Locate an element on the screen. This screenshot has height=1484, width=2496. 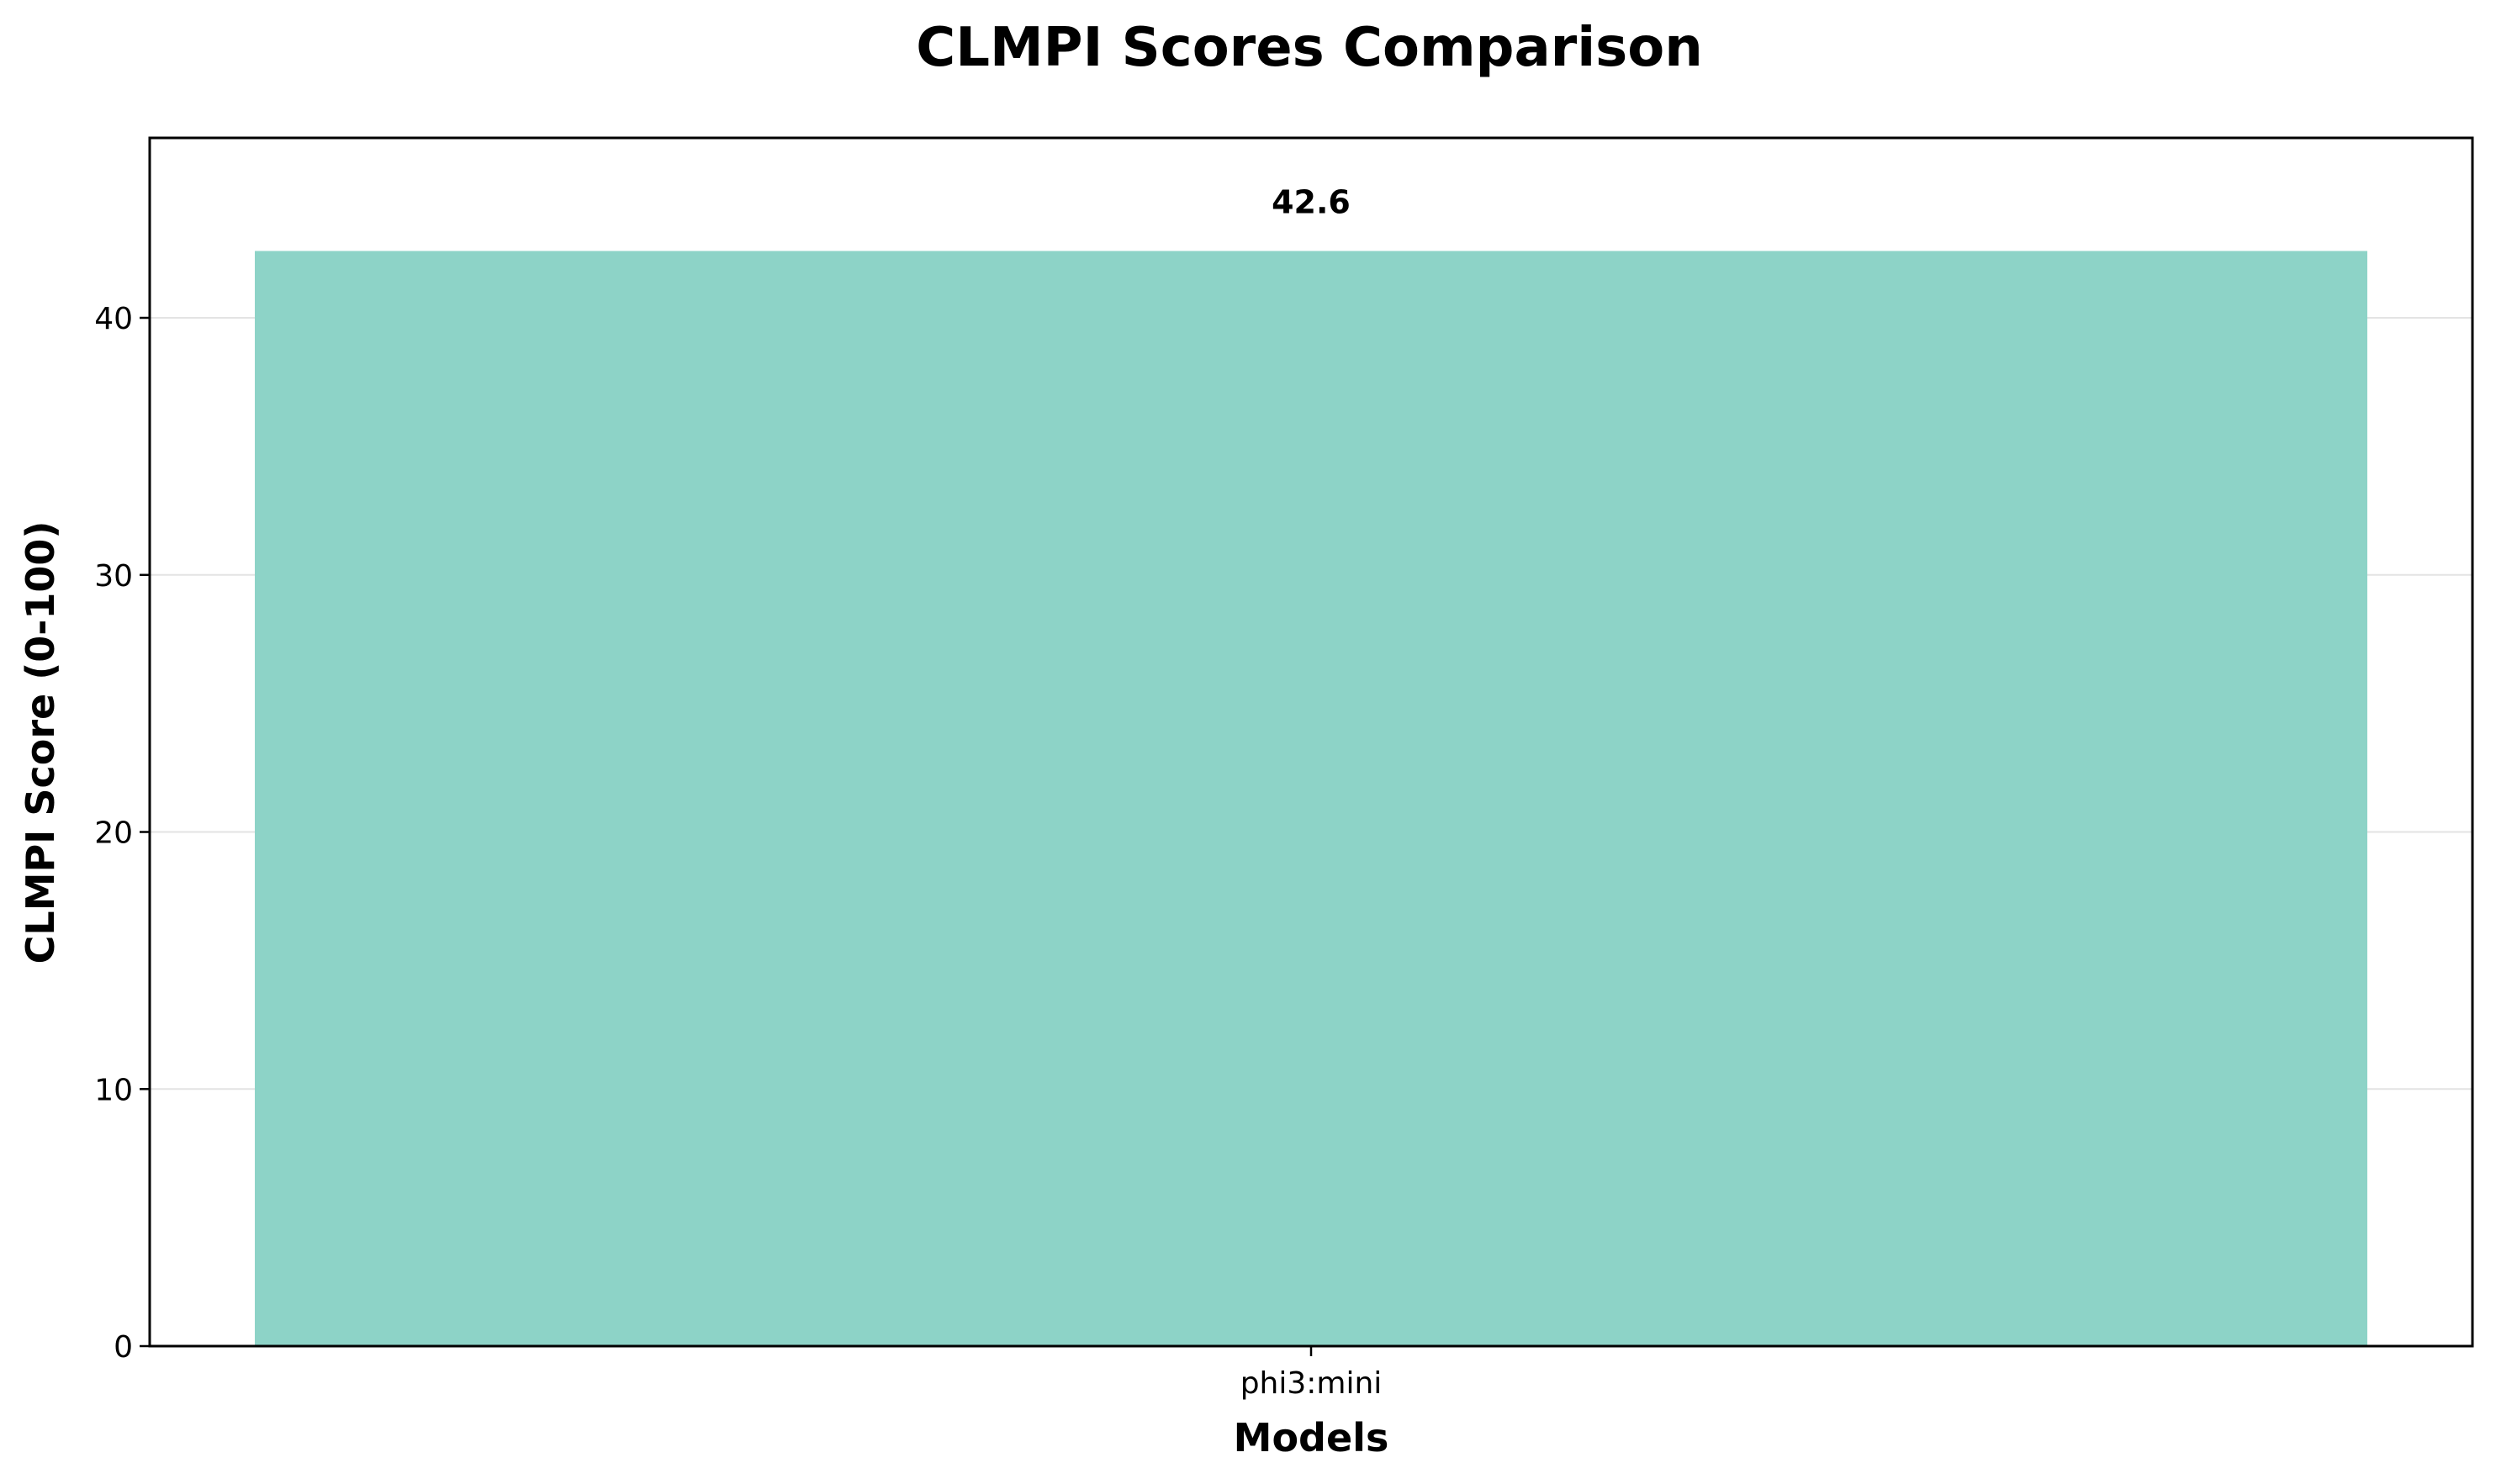
x-axis-label: Models is located at coordinates (1311, 1437).